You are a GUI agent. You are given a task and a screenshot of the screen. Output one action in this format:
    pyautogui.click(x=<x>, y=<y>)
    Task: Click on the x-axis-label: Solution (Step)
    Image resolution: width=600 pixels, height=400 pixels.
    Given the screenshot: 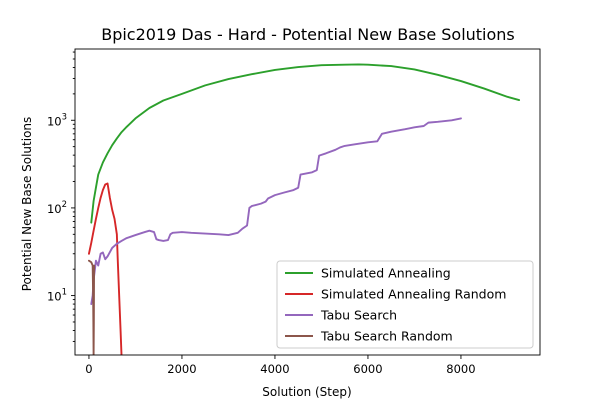 What is the action you would take?
    pyautogui.click(x=306, y=392)
    